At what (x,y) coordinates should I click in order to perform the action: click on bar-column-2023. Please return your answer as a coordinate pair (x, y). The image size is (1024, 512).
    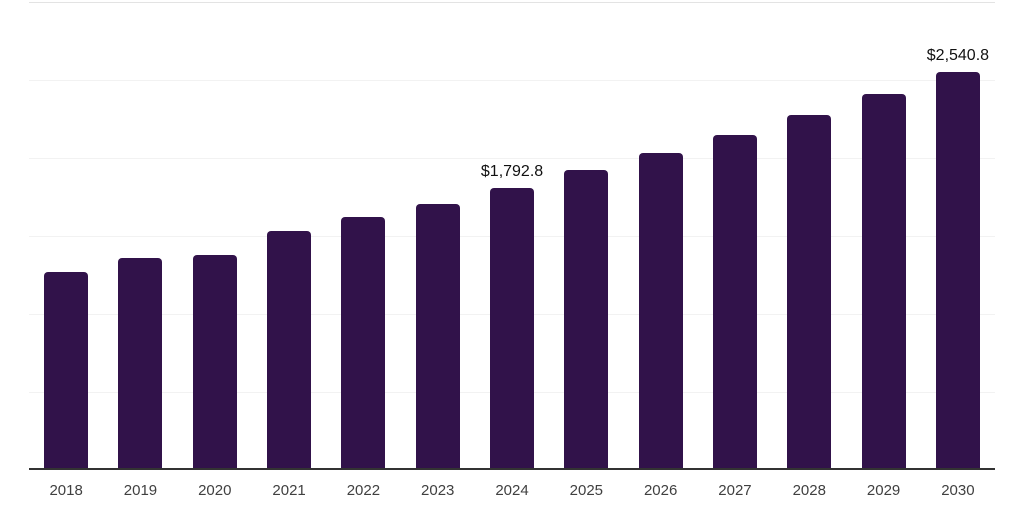
    Looking at the image, I should click on (438, 235).